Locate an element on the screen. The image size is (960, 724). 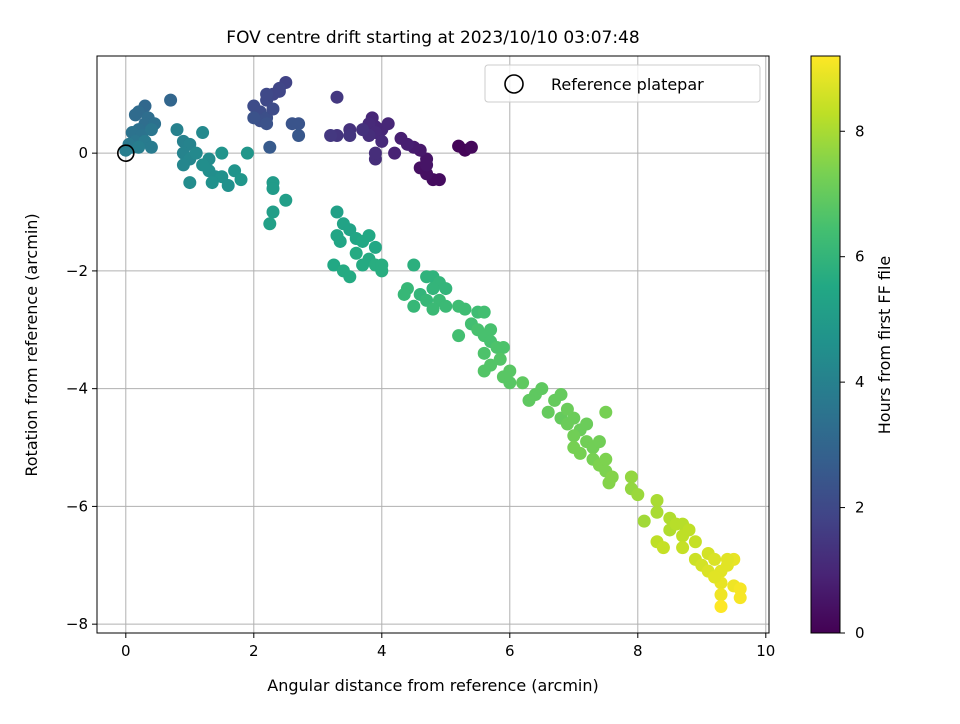
y-tick-label: −6 is located at coordinates (77, 506).